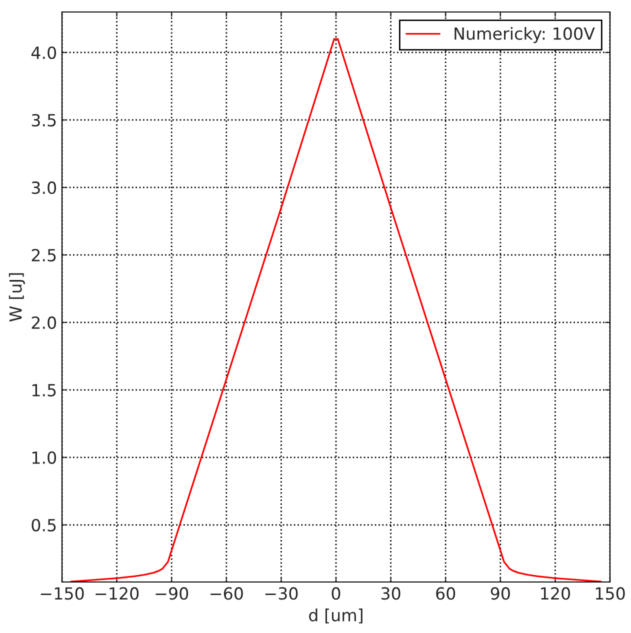 This screenshot has width=631, height=633. I want to click on y-tick-label: 0.5, so click(44, 525).